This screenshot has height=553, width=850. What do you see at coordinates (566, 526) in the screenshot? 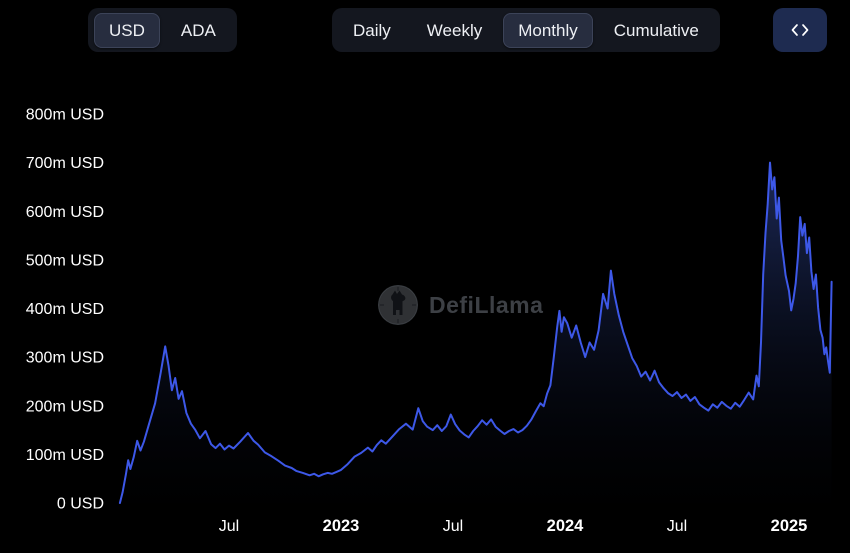
I see `x-axis-label: 2024` at bounding box center [566, 526].